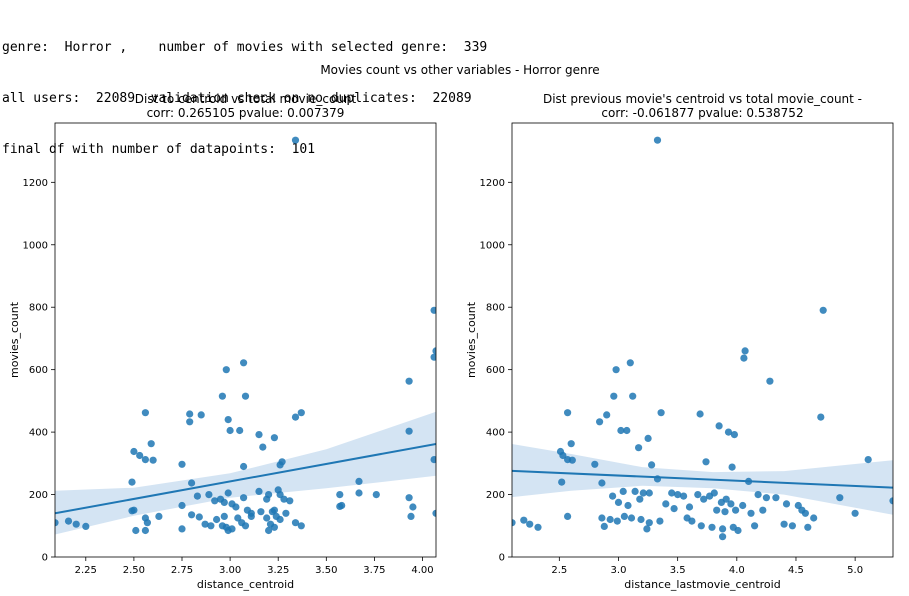  Describe the element at coordinates (495, 370) in the screenshot. I see `right-y-tick-label: 600` at that location.